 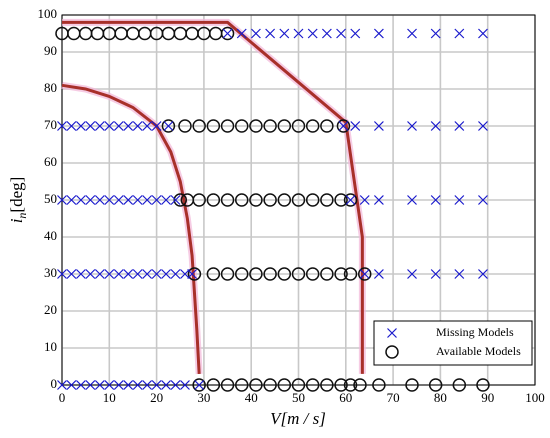 I want to click on y-axis-label: in[deg], so click(x=18, y=200).